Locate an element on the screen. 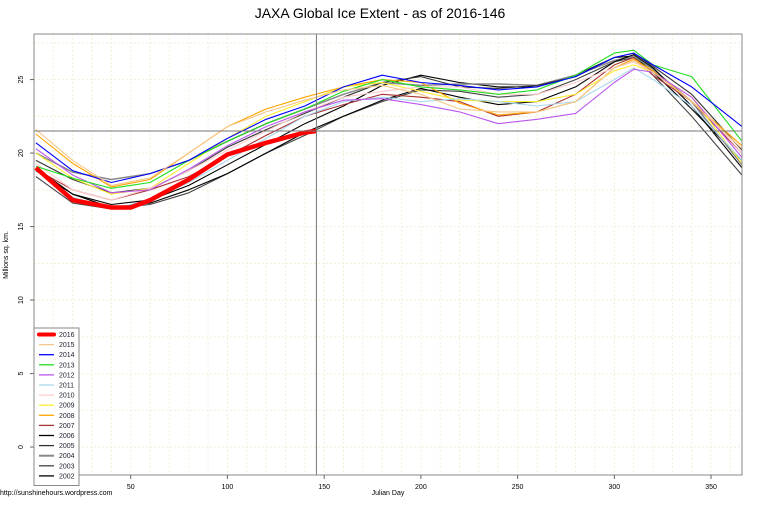 The height and width of the screenshot is (511, 760). x-tick-label: 150 is located at coordinates (324, 487).